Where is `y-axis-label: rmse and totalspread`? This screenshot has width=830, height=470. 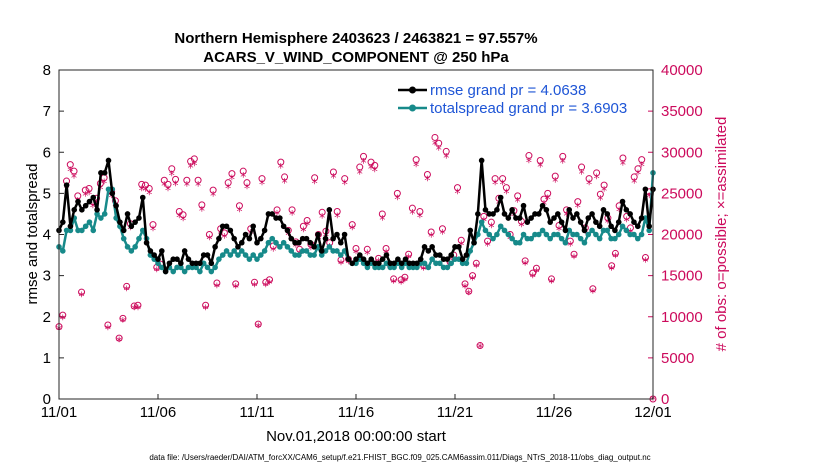 y-axis-label: rmse and totalspread is located at coordinates (32, 234).